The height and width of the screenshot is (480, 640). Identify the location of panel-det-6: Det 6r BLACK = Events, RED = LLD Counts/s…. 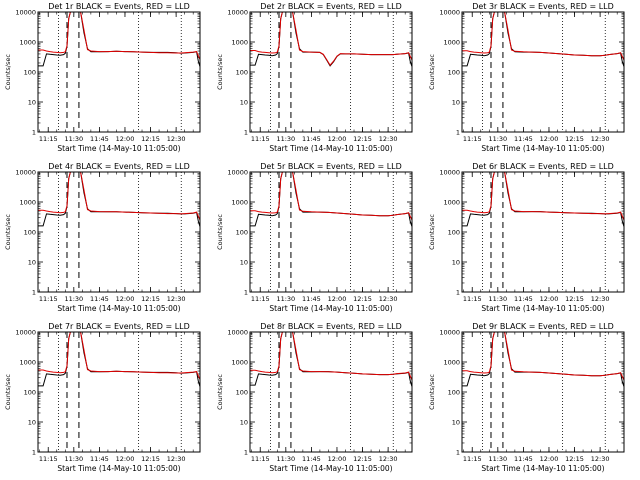
(526, 237).